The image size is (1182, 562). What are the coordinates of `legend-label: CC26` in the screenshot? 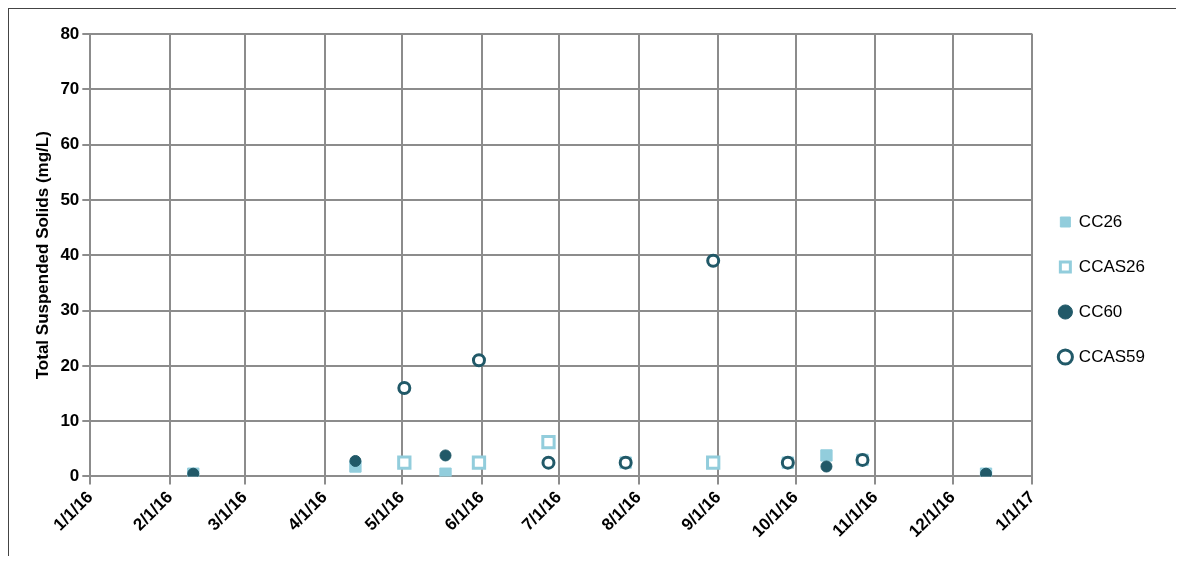 It's located at (1100, 221).